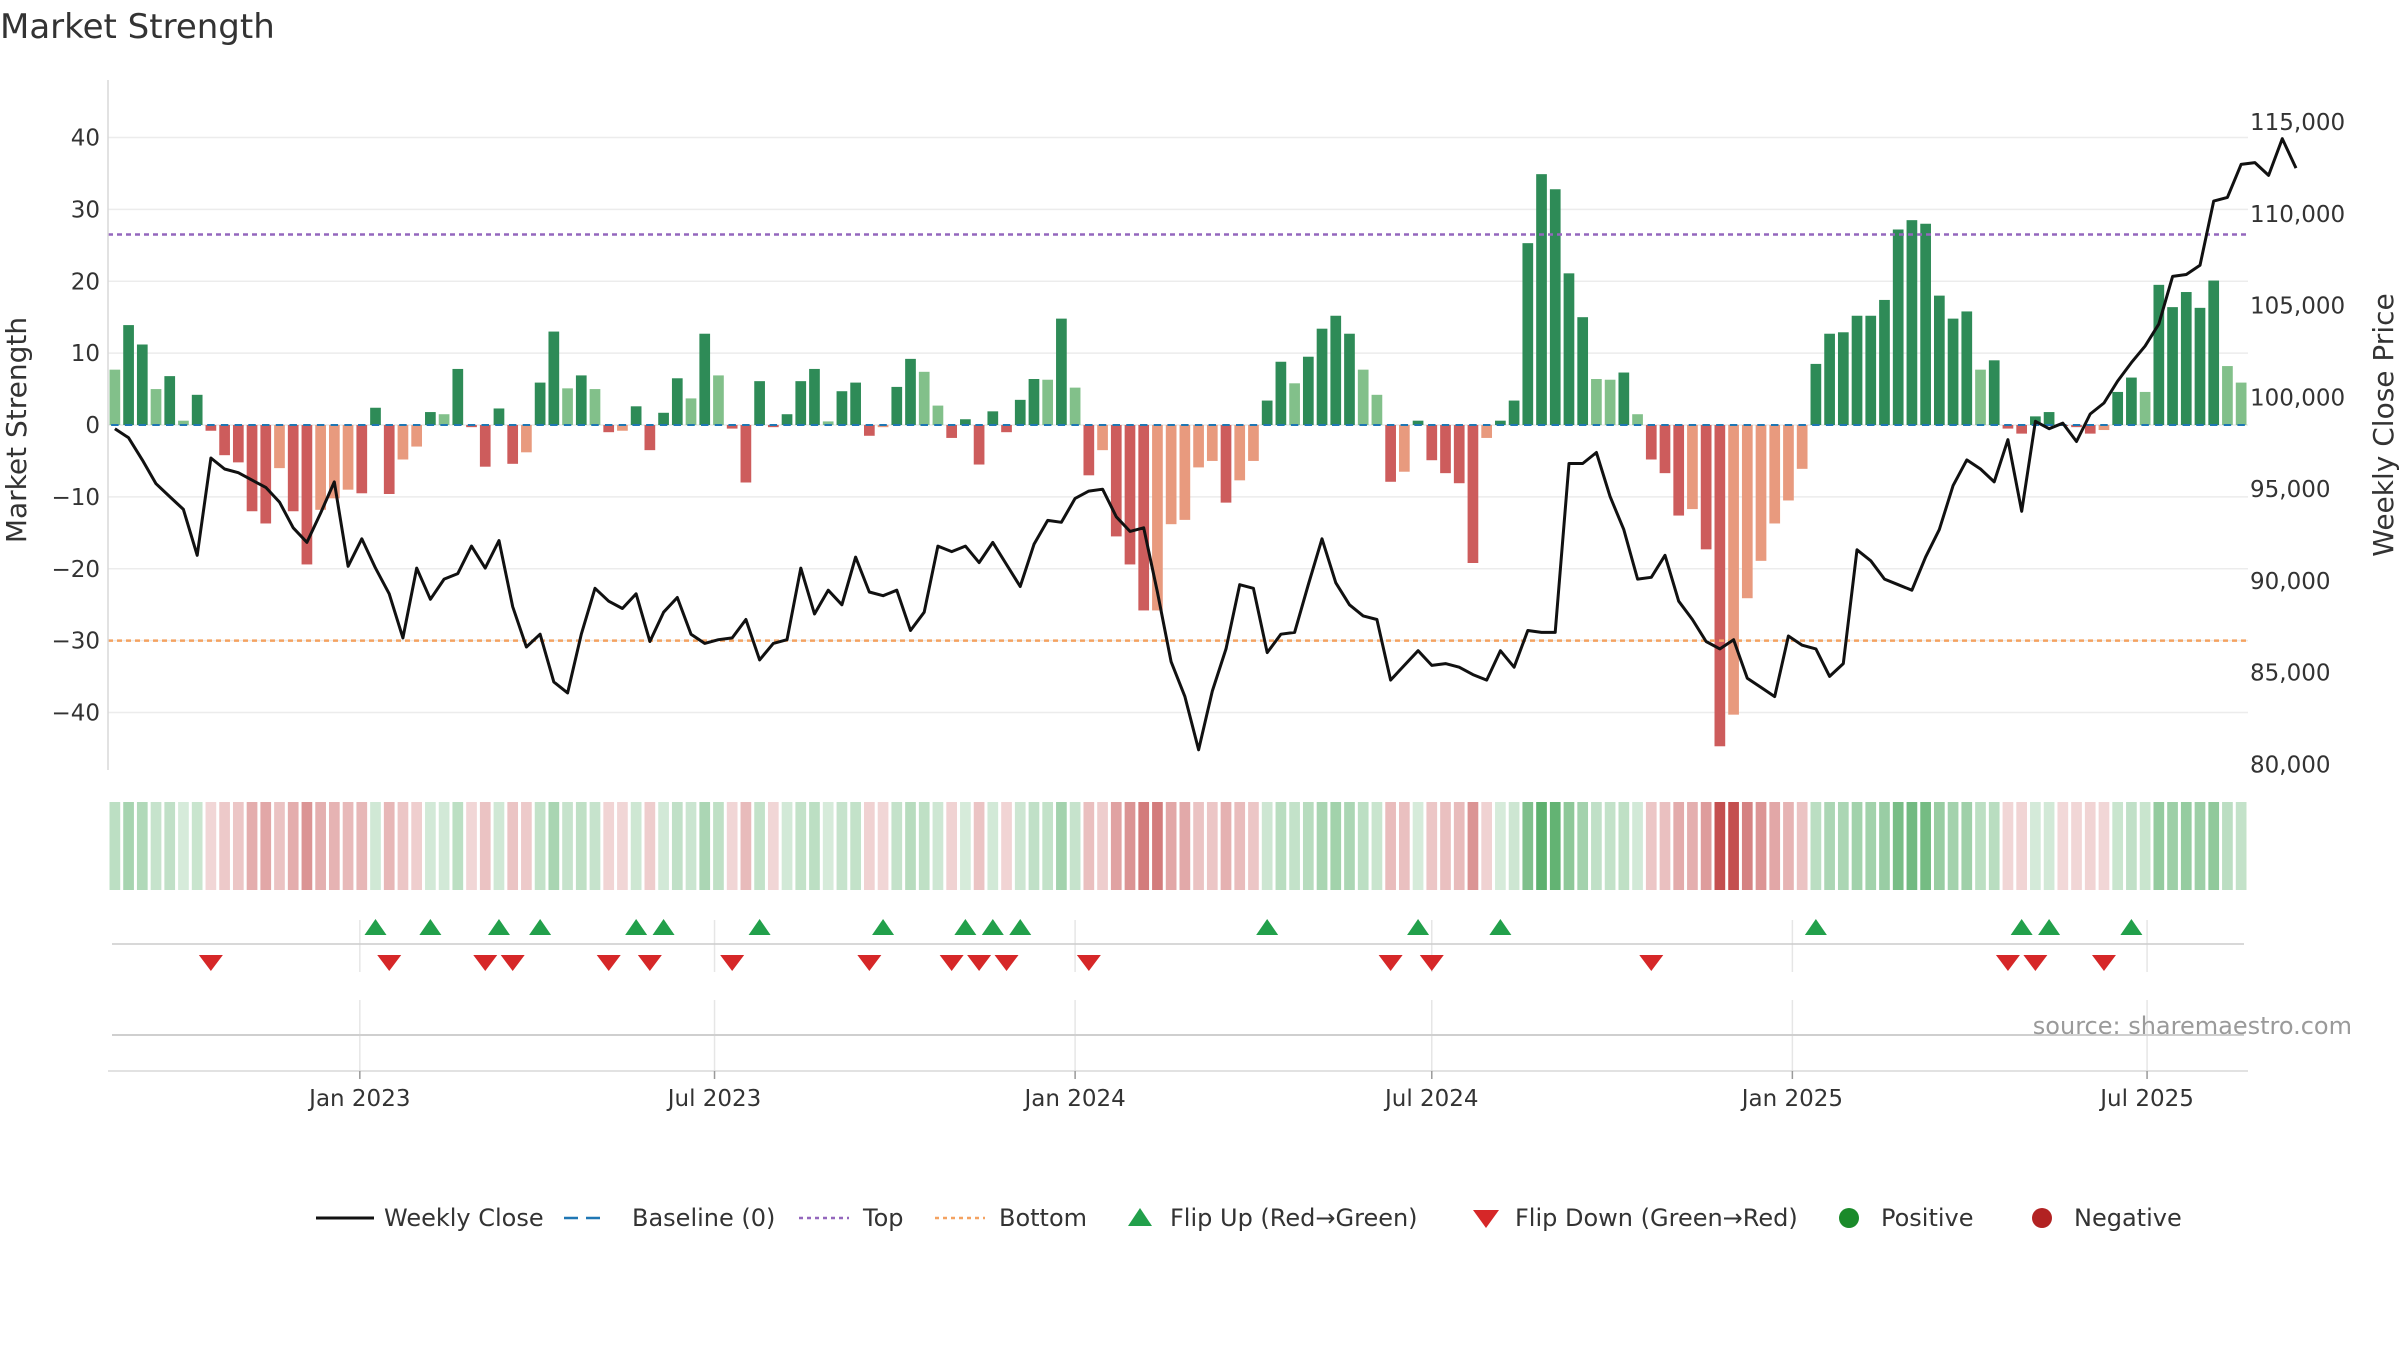 The height and width of the screenshot is (1350, 2400). I want to click on left-tick-label: 30, so click(85, 210).